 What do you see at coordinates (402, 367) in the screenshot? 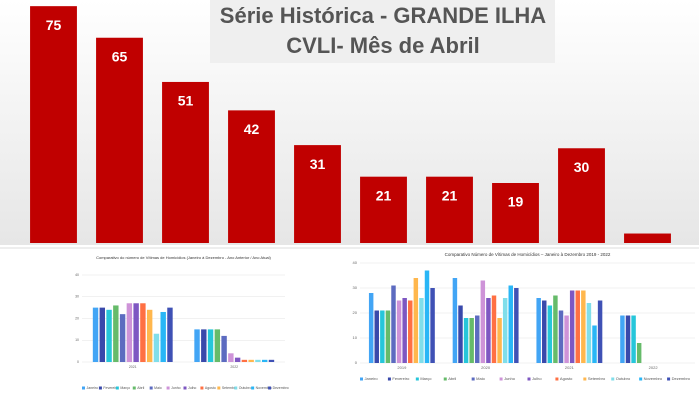
I see `x-tick-label: 2019` at bounding box center [402, 367].